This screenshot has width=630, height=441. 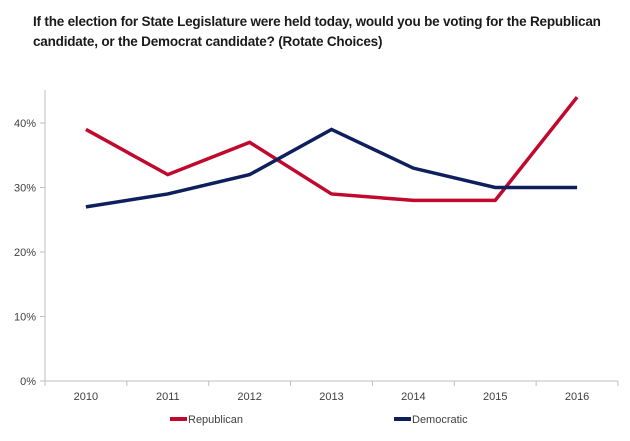 What do you see at coordinates (28, 382) in the screenshot?
I see `y-tick-label: 0%` at bounding box center [28, 382].